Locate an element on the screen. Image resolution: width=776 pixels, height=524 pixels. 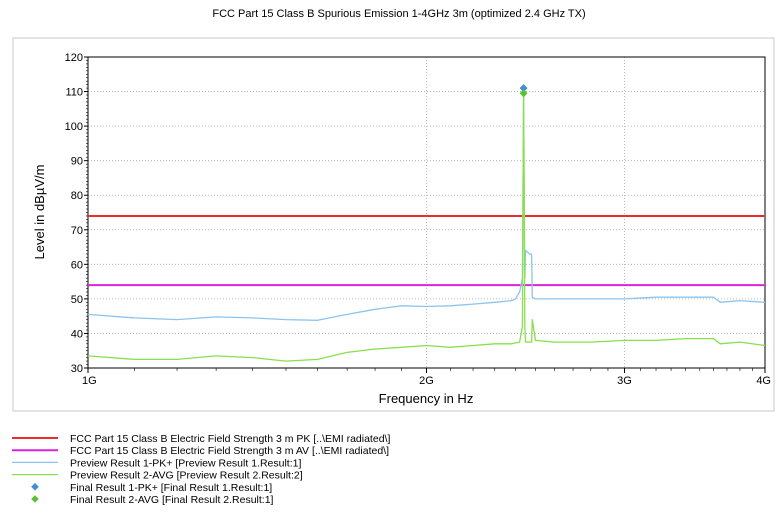
y-tick-label: 70 is located at coordinates (77, 231).